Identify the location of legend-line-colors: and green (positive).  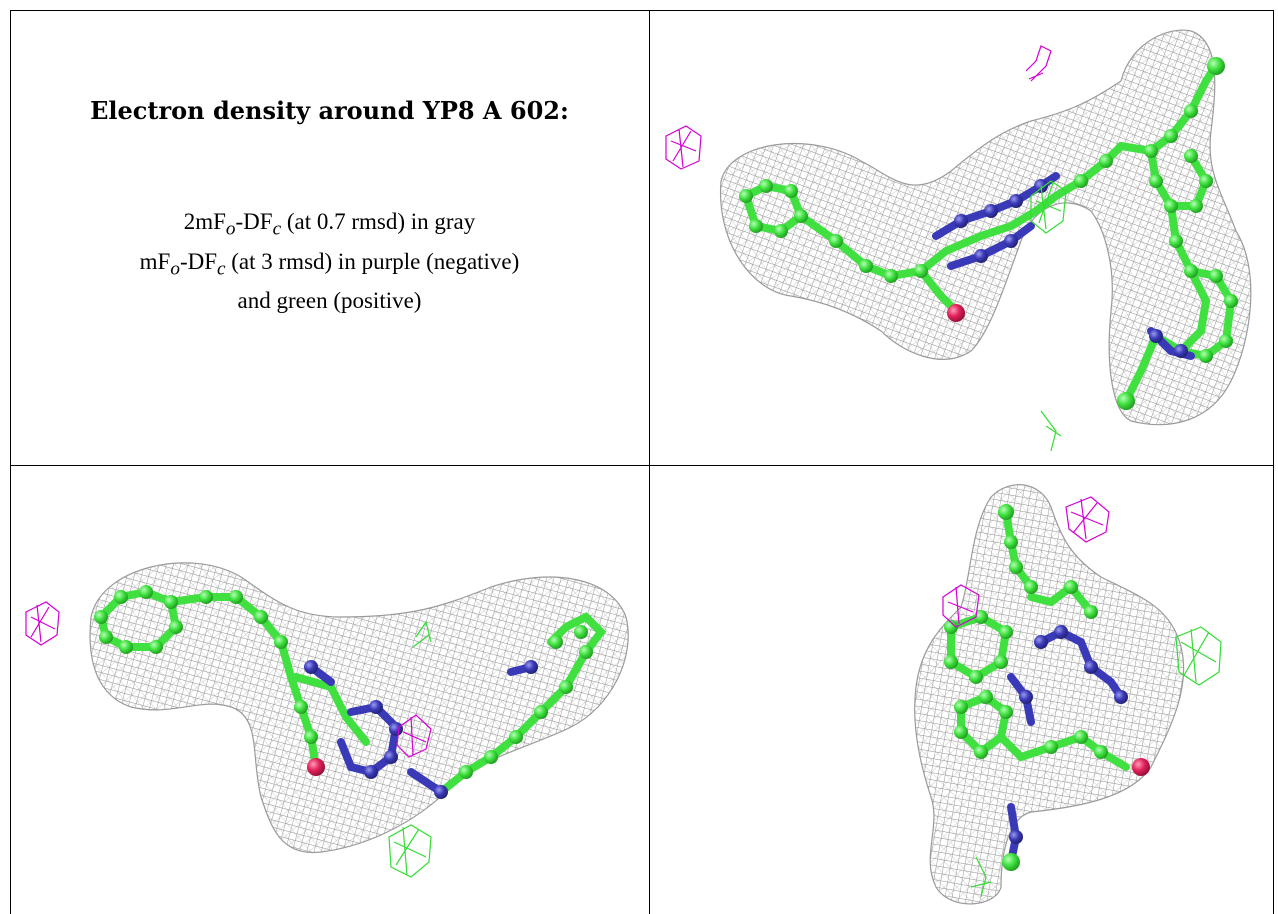
(329, 301).